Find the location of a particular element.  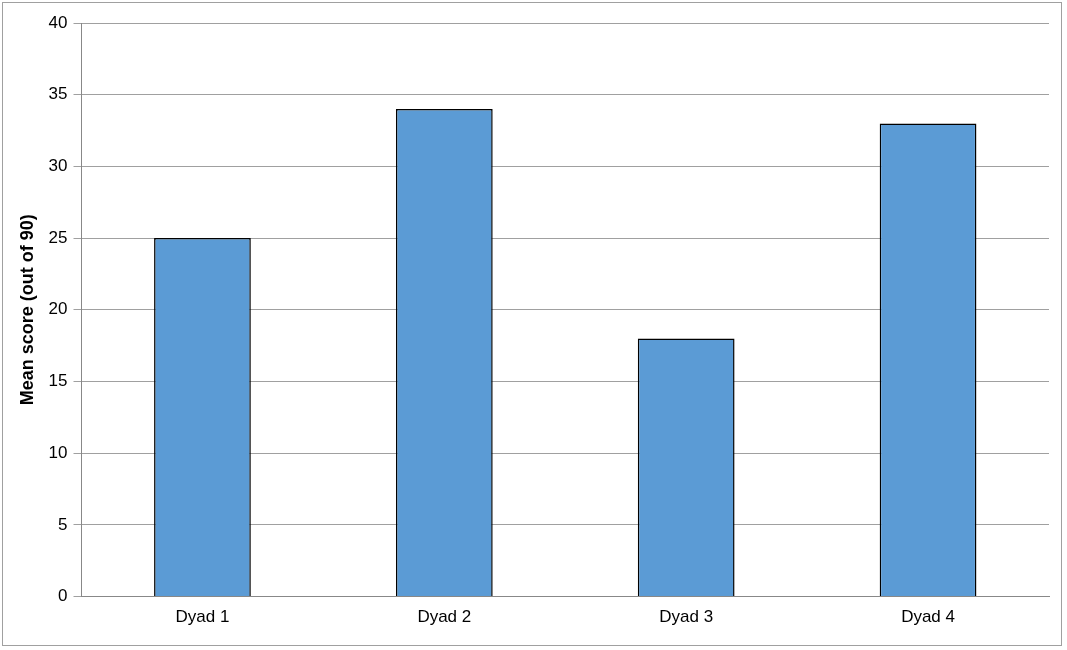

y-tick-label: 40 is located at coordinates (58, 22).